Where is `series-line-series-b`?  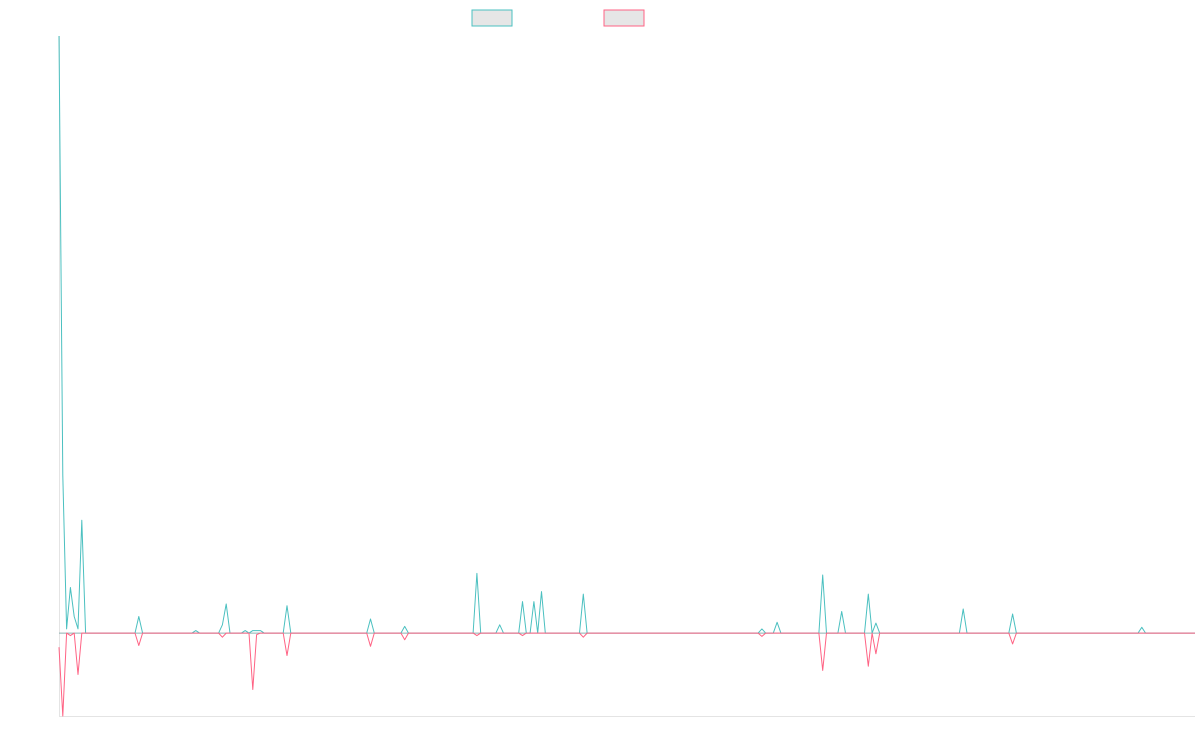 series-line-series-b is located at coordinates (626, 674).